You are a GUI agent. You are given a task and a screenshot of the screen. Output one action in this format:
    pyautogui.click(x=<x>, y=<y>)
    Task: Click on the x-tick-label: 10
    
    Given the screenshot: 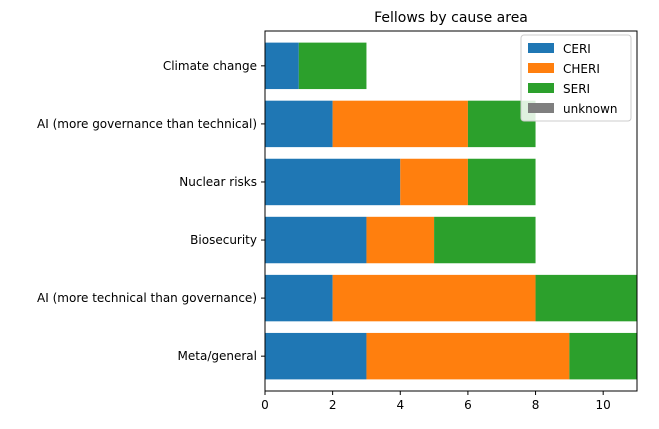 What is the action you would take?
    pyautogui.click(x=603, y=405)
    